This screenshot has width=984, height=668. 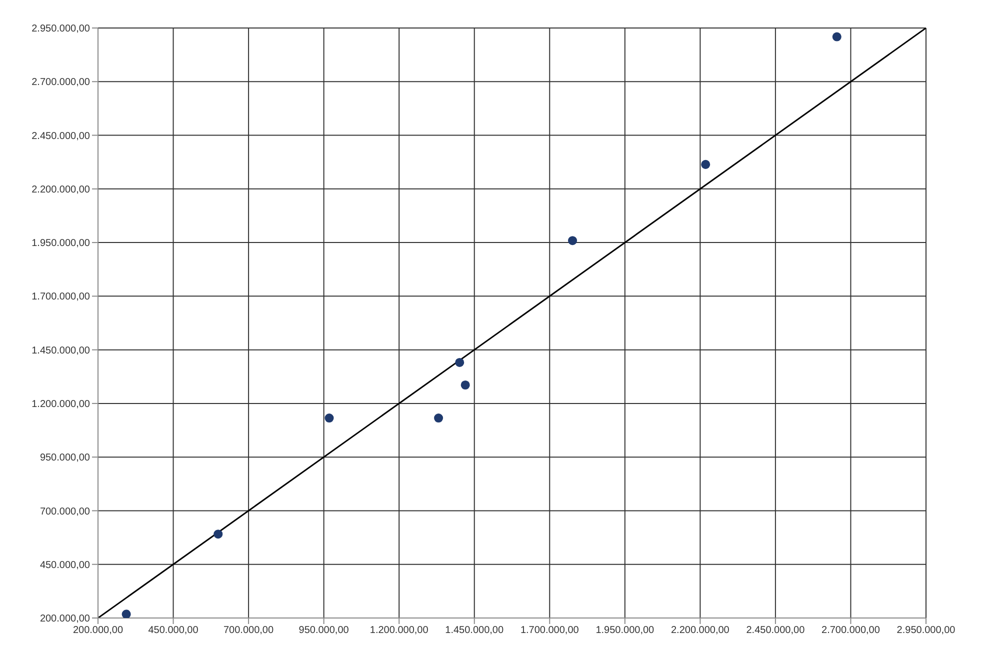 I want to click on y-tick-label: 1.950.000,00, so click(x=61, y=244).